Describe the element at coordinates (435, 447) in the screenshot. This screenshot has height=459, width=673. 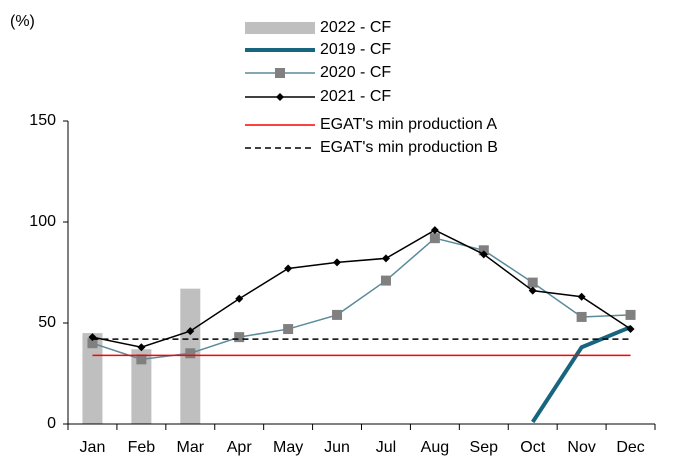
I see `x-tick-label: Aug` at that location.